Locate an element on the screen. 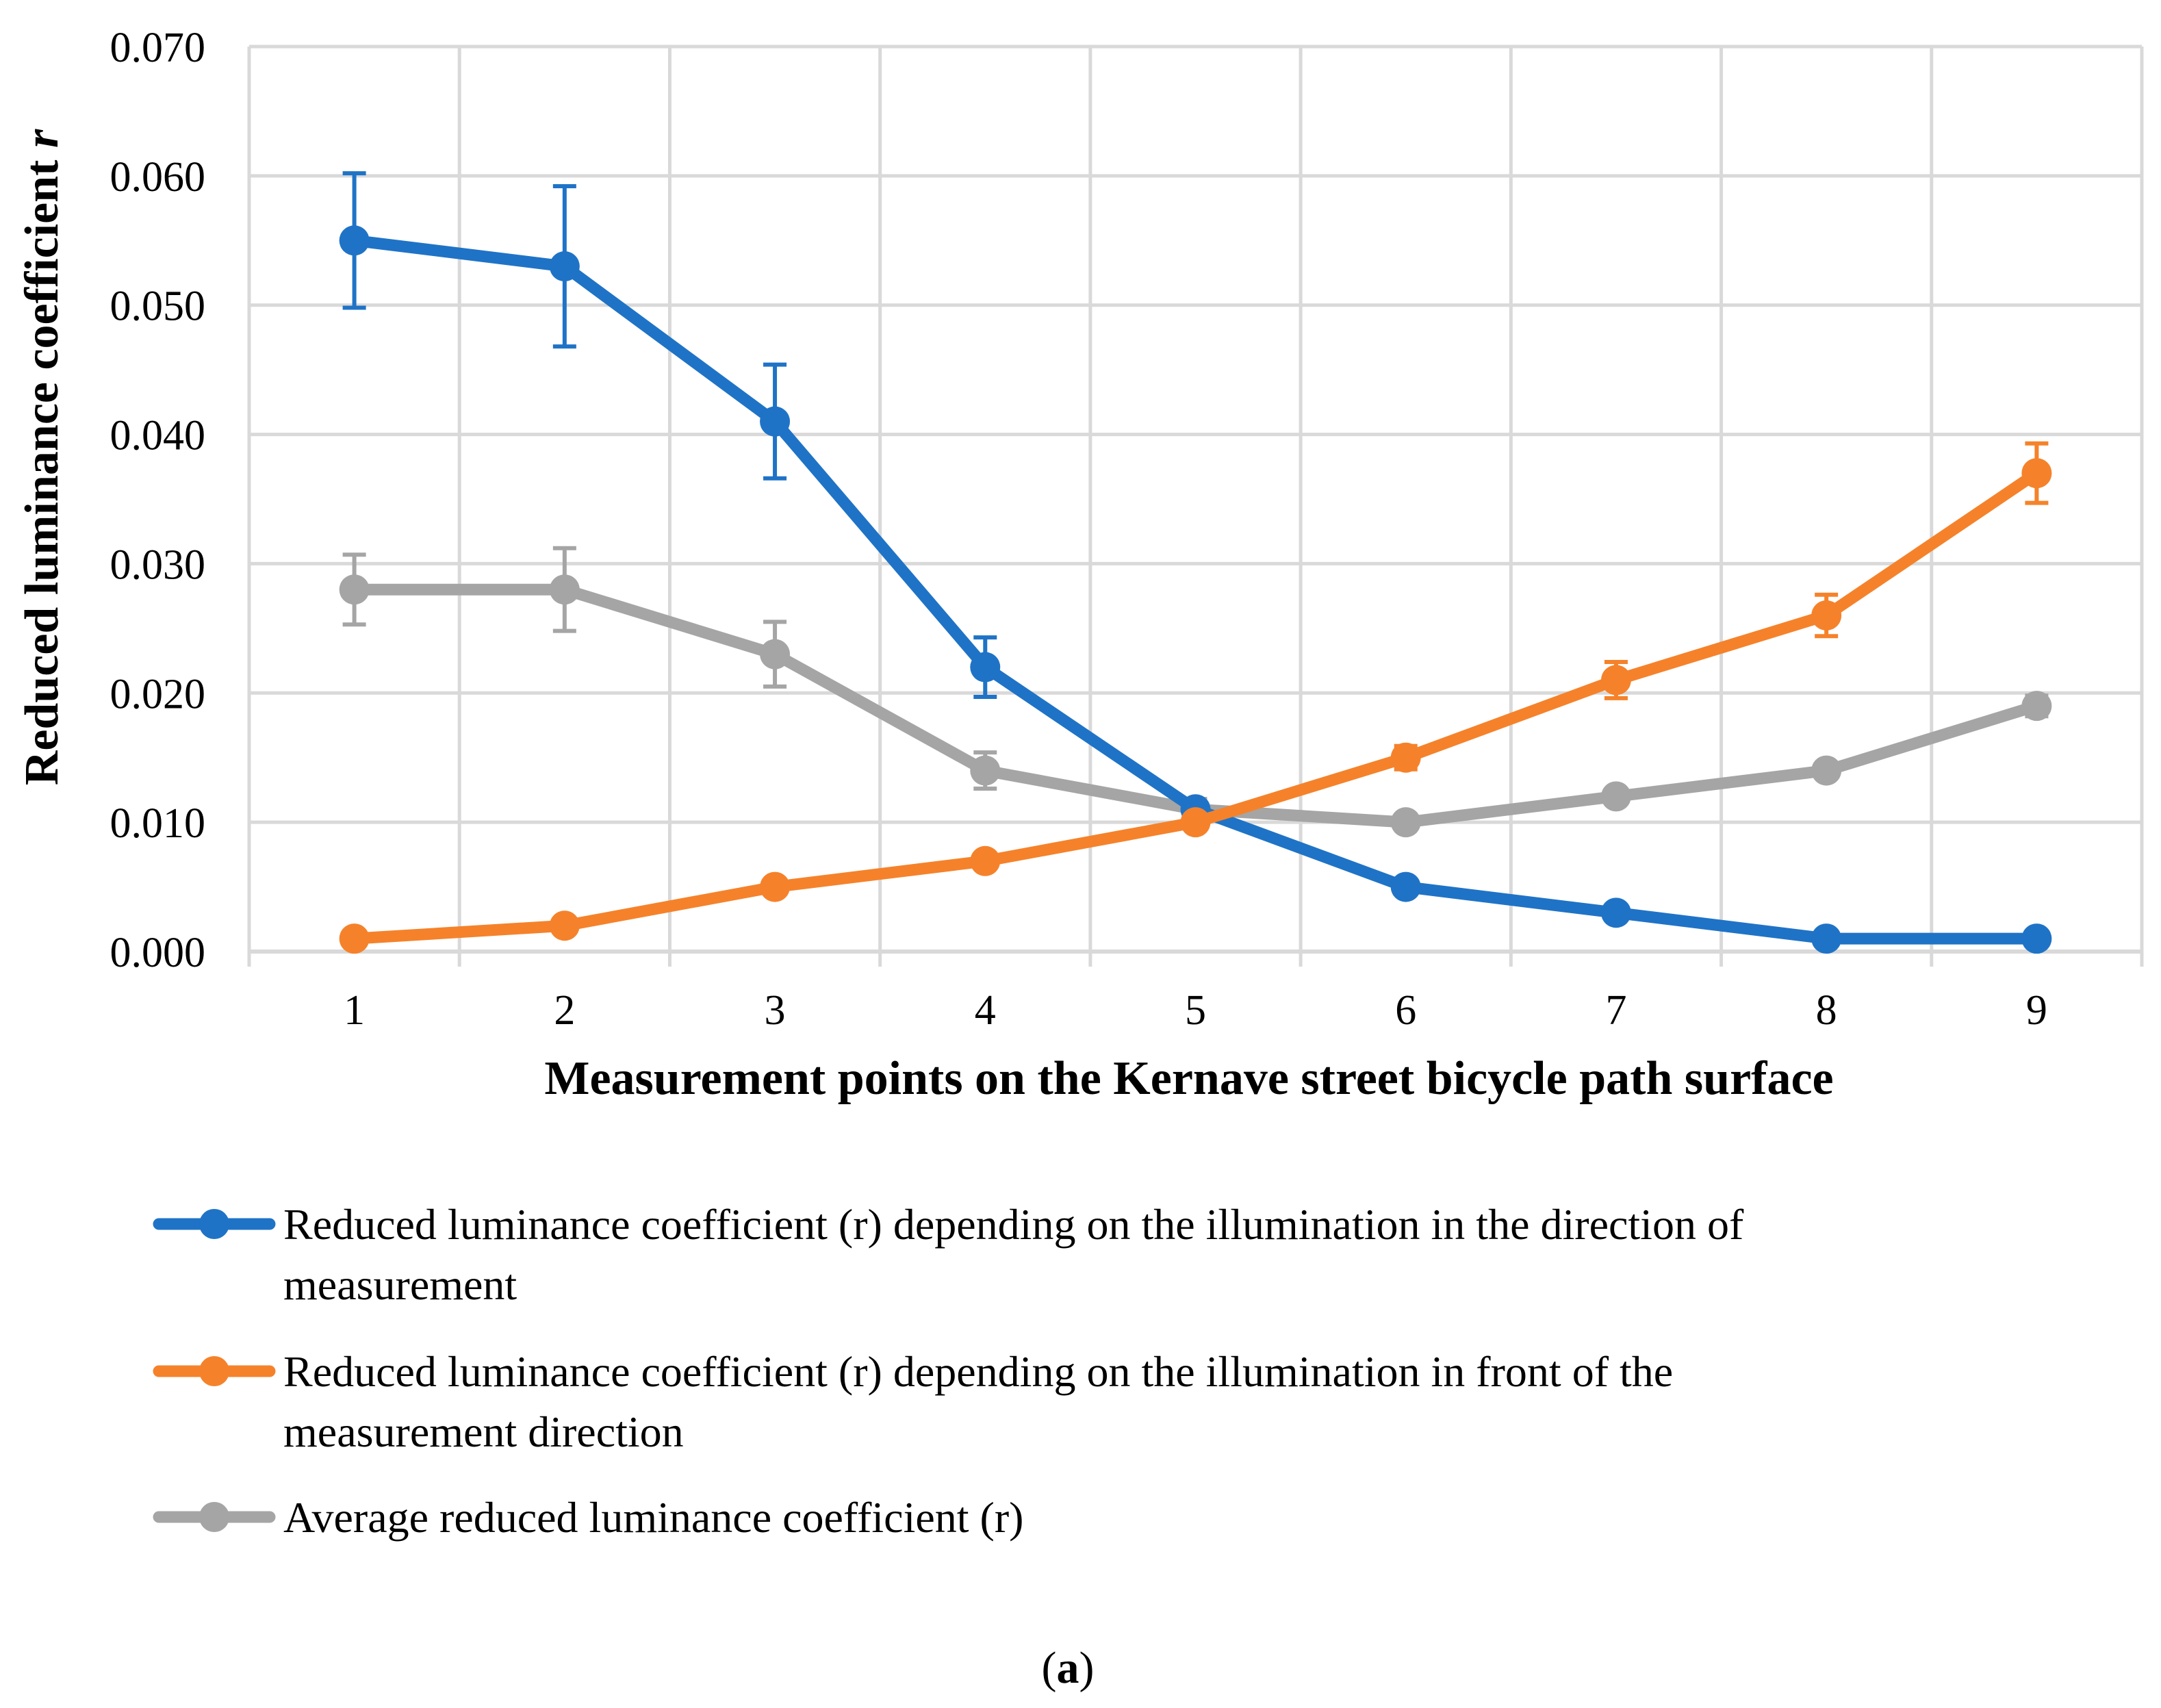 This screenshot has width=2161, height=1708. y-tick-label: 0.000 is located at coordinates (158, 953).